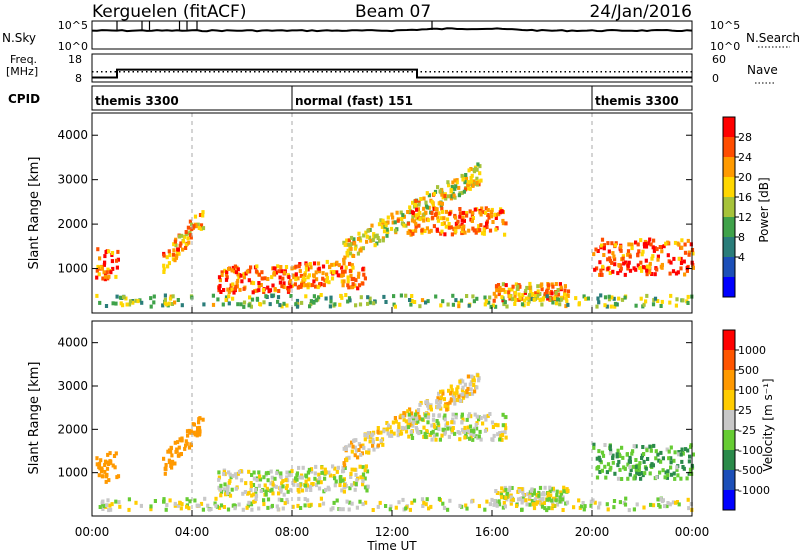  What do you see at coordinates (729, 500) in the screenshot?
I see `velocity-colorbar-swatch` at bounding box center [729, 500].